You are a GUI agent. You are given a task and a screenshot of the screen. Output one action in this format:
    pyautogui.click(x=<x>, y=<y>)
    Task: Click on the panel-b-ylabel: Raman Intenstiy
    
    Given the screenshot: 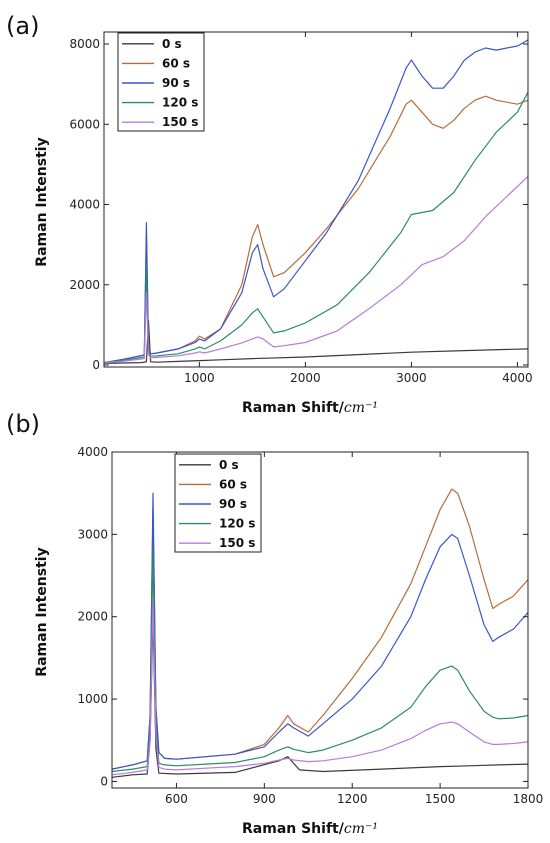 What is the action you would take?
    pyautogui.click(x=42, y=611)
    